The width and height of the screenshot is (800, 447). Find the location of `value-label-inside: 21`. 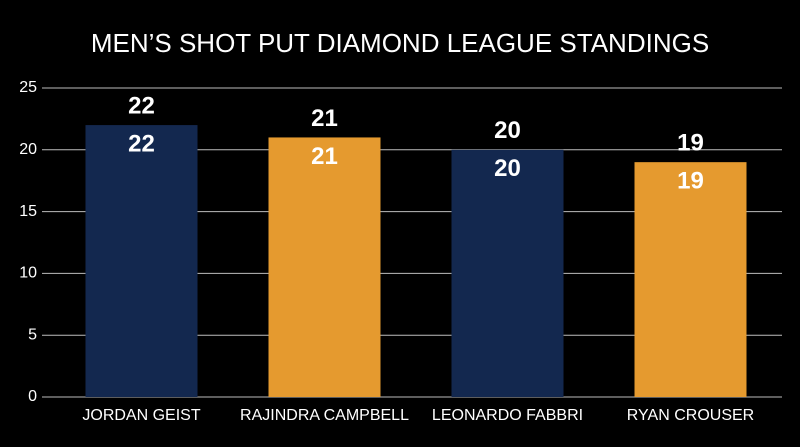

value-label-inside: 21 is located at coordinates (324, 156).